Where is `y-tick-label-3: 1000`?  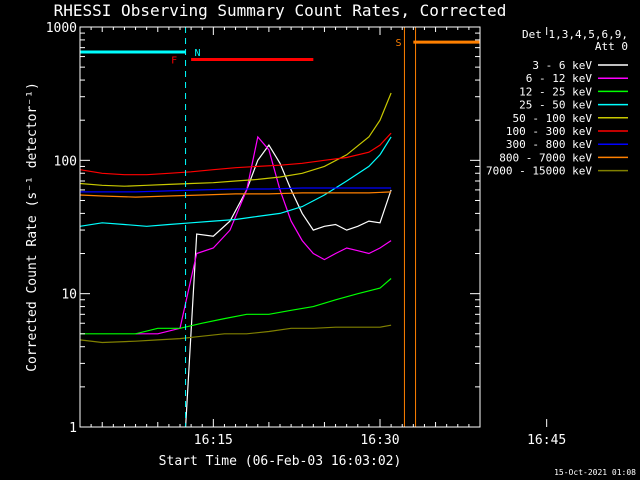
y-tick-label-3: 1000 is located at coordinates (61, 28).